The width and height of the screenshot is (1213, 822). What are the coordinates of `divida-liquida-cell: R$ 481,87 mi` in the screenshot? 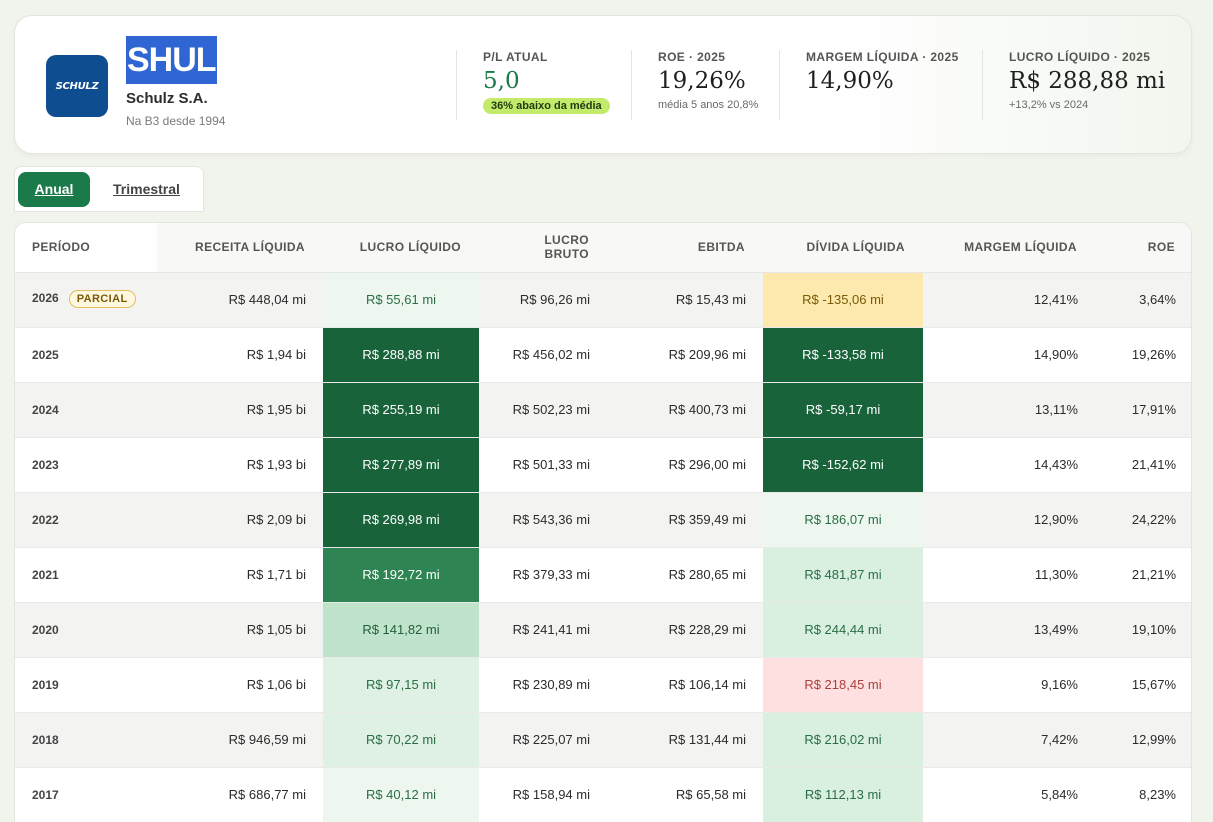 It's located at (843, 575).